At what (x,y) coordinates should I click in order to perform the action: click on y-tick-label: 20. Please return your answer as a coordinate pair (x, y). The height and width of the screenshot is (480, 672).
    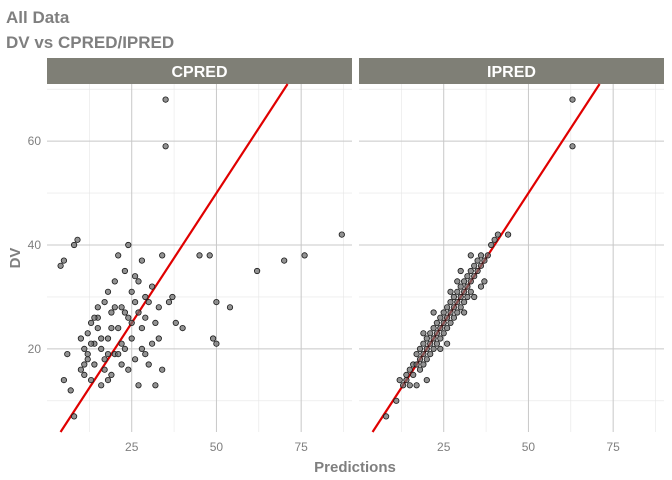
    Looking at the image, I should click on (35, 349).